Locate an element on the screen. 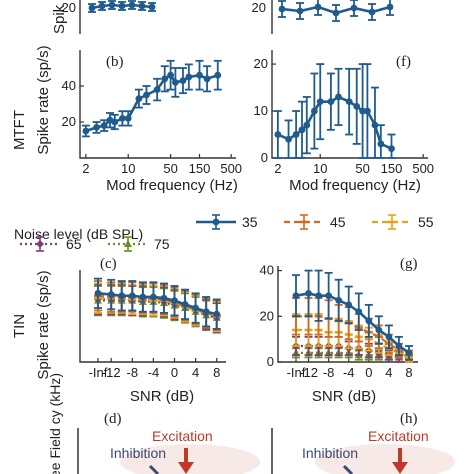 Image resolution: width=474 pixels, height=474 pixels. top-right-partial-chart: 20 is located at coordinates (323, 17).